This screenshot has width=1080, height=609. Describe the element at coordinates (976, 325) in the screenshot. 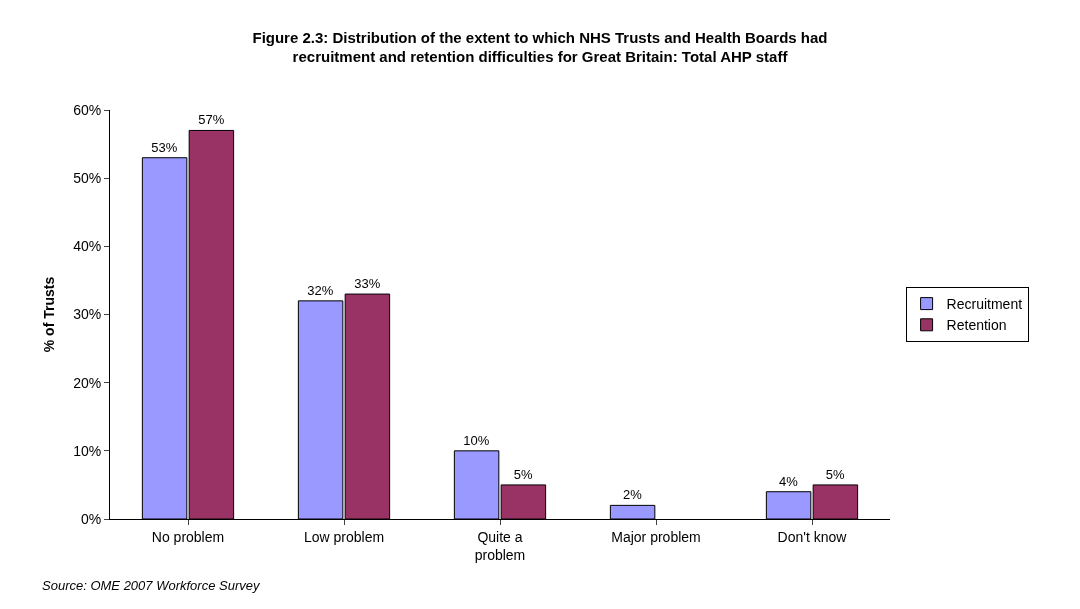

I see `legend-label: Retention` at that location.